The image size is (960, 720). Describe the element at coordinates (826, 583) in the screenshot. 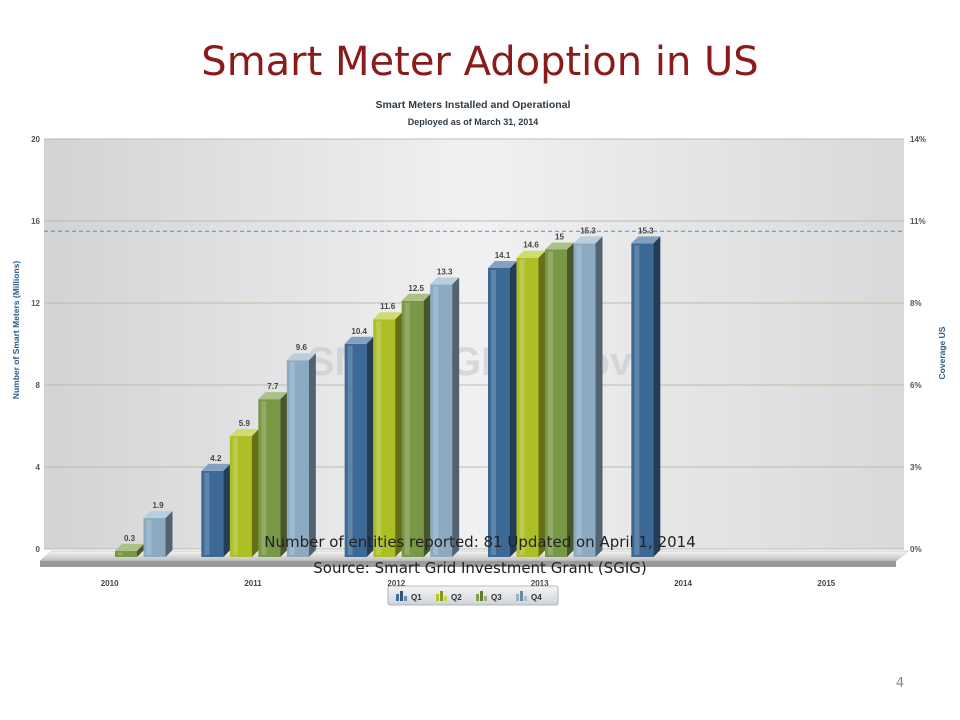

I see `x-tick-label: 2015` at that location.